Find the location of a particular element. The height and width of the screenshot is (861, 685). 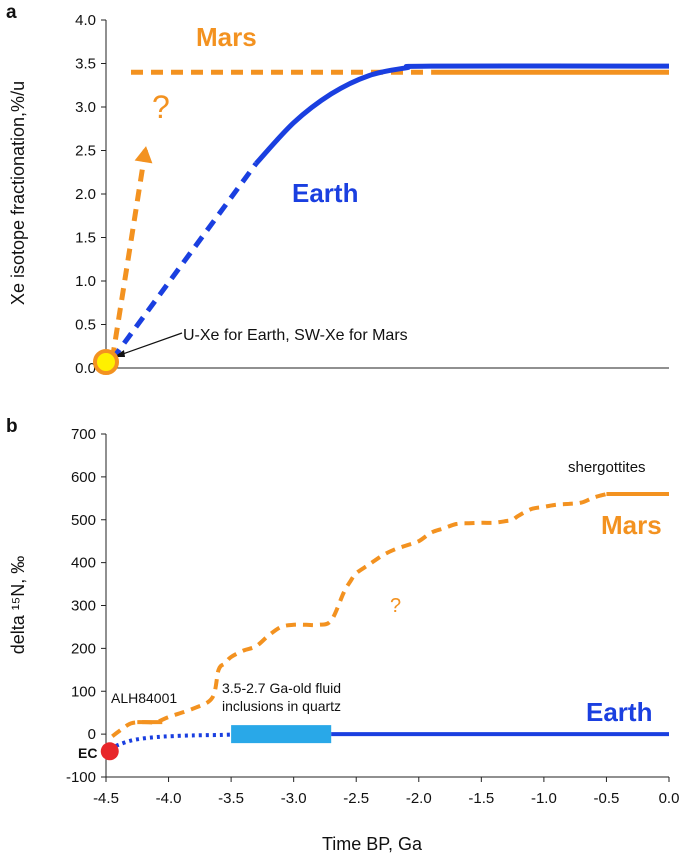

y-tick-label: 3.0 is located at coordinates (85, 107).